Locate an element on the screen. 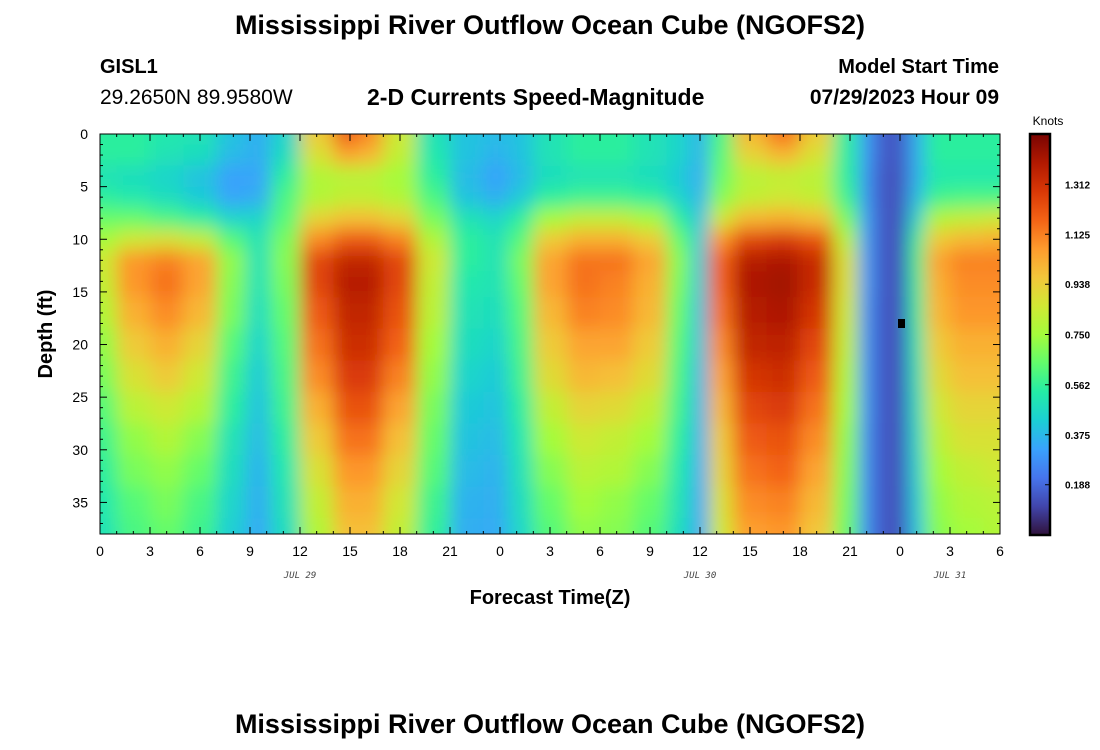 Image resolution: width=1100 pixels, height=750 pixels. y-tick-label: 20 is located at coordinates (80, 345).